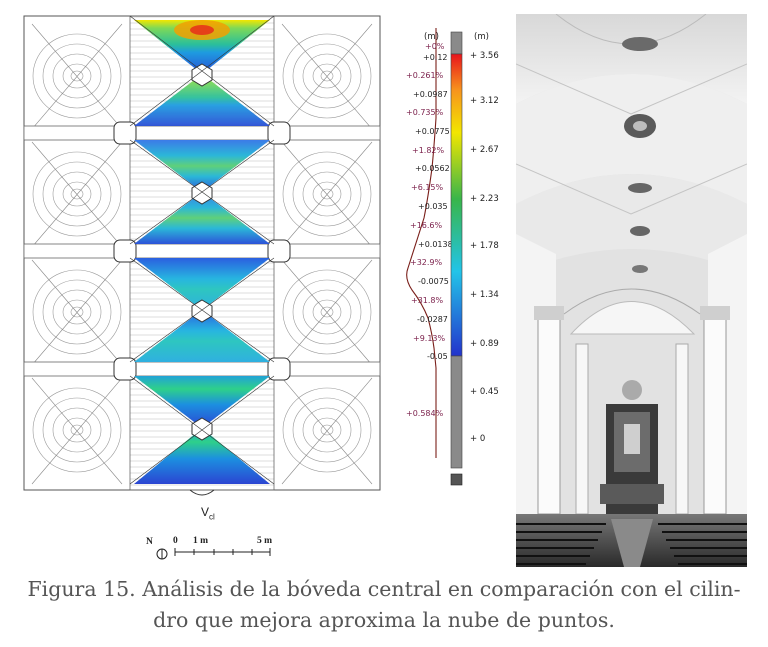  I want to click on side-aisle-right, so click(327, 254).